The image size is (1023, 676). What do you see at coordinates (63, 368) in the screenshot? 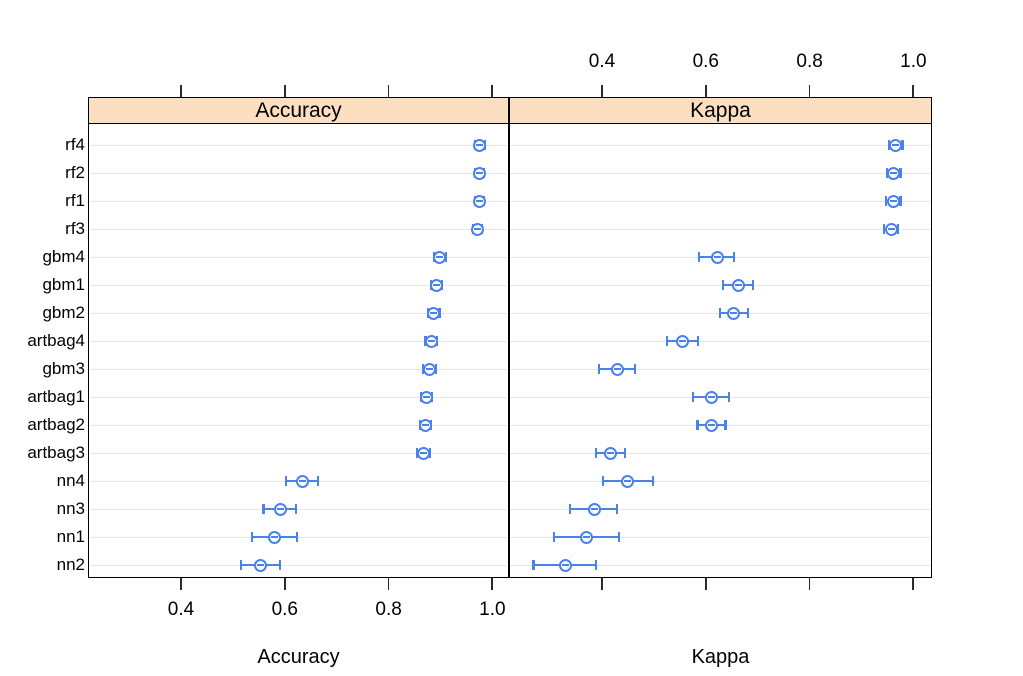
I see `y-axis-label-gbm3: gbm3` at bounding box center [63, 368].